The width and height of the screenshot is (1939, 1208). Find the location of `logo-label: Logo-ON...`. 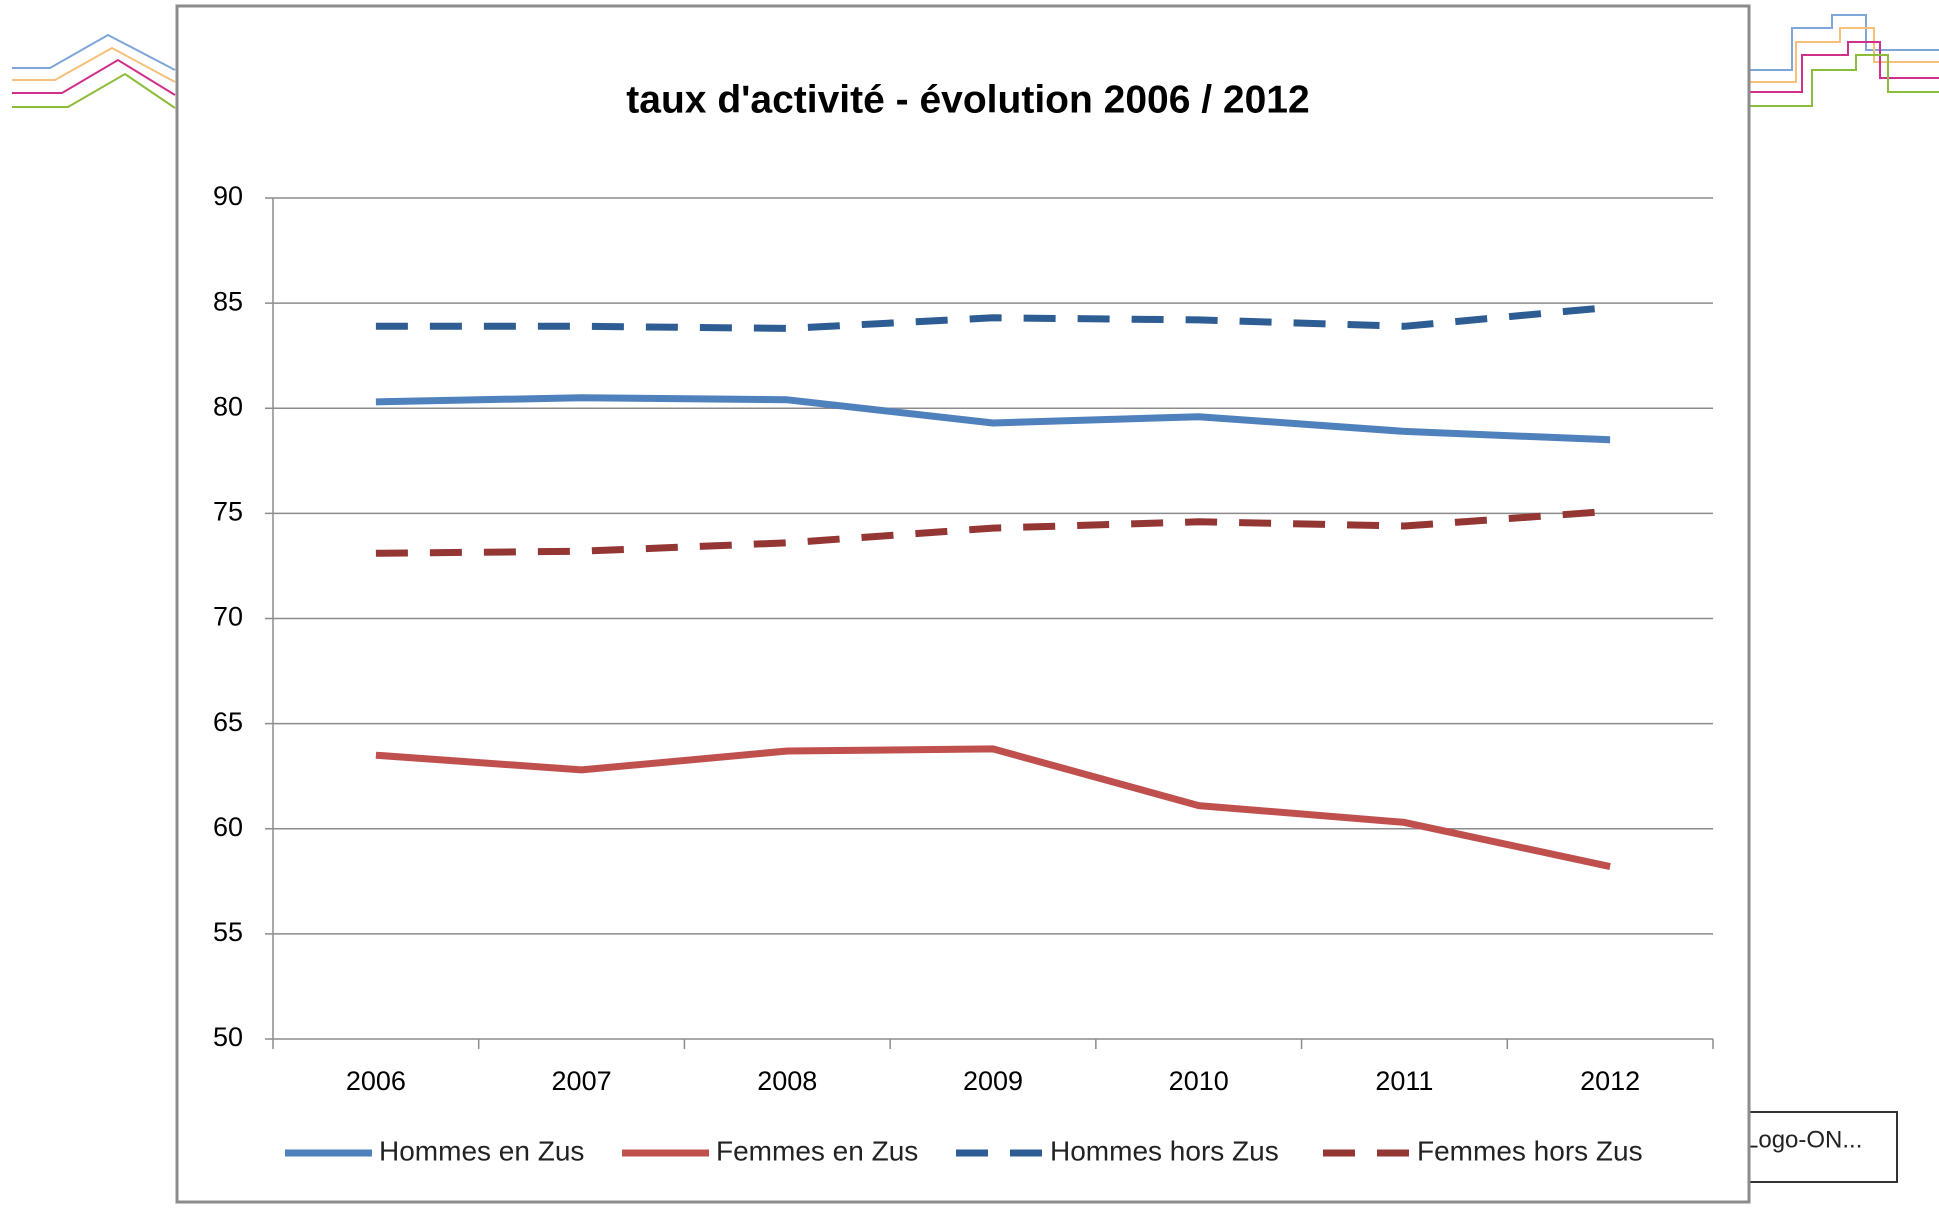

logo-label: Logo-ON... is located at coordinates (1803, 1139).